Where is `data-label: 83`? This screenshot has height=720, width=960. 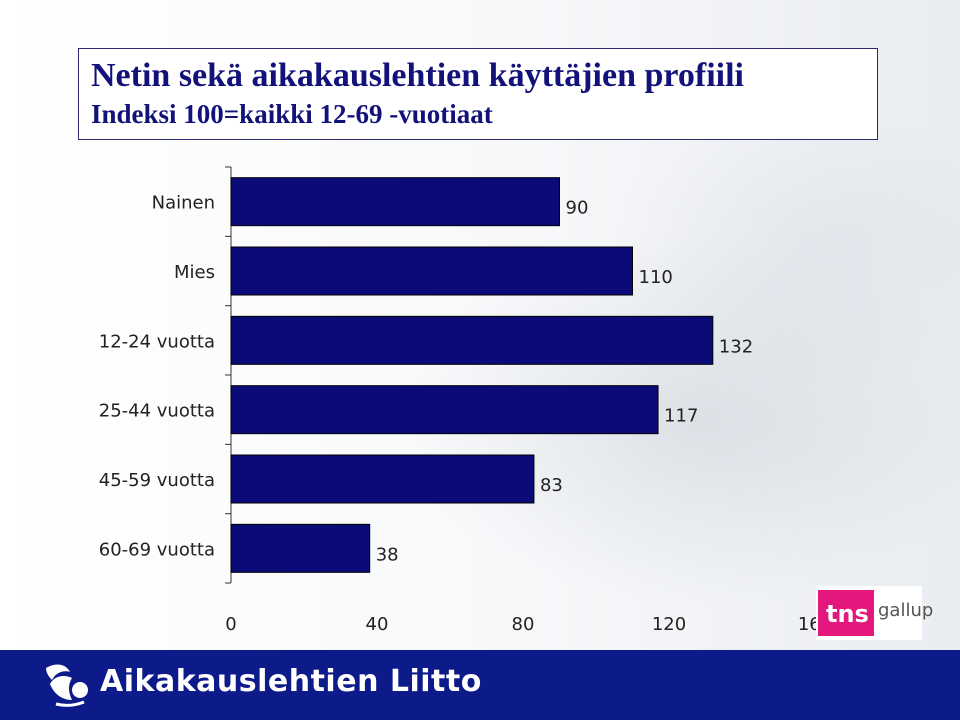 data-label: 83 is located at coordinates (551, 485).